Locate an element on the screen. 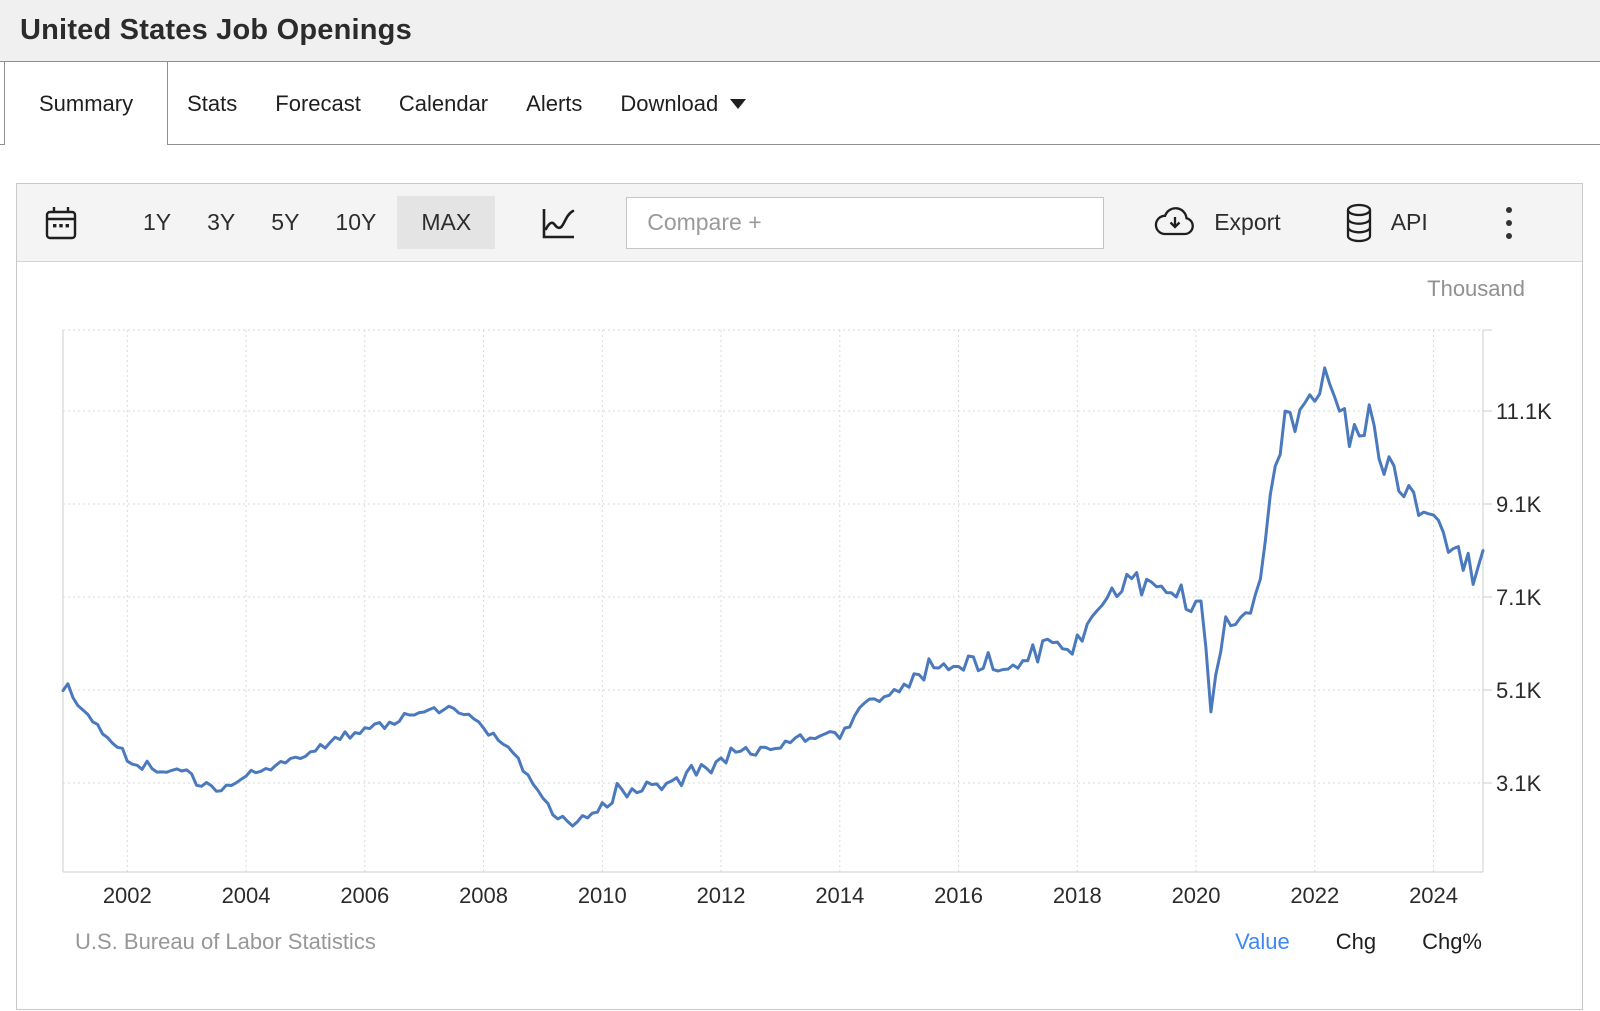 The image size is (1600, 1011). svg-text: 2014 is located at coordinates (839, 895).